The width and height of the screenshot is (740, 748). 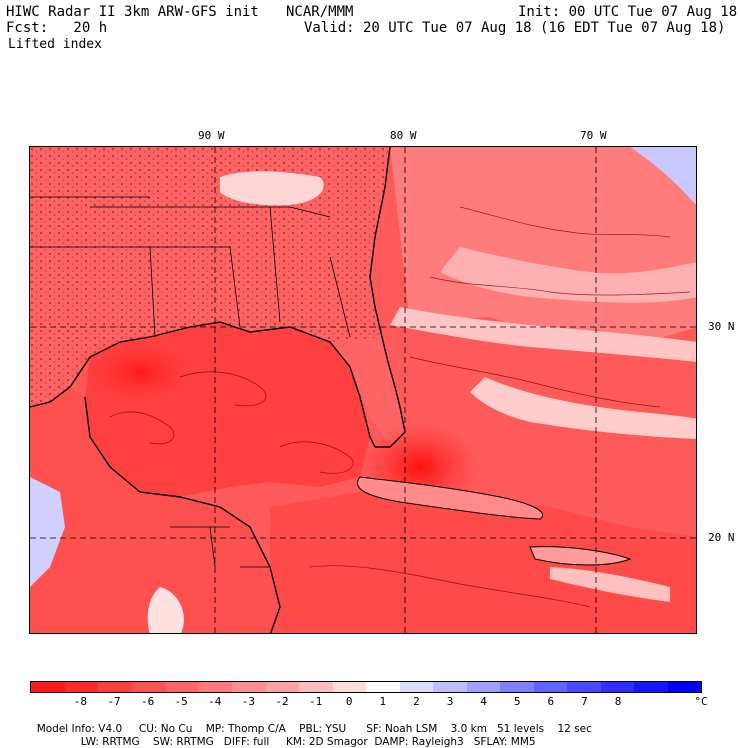 What do you see at coordinates (55, 44) in the screenshot?
I see `field-name: Lifted index` at bounding box center [55, 44].